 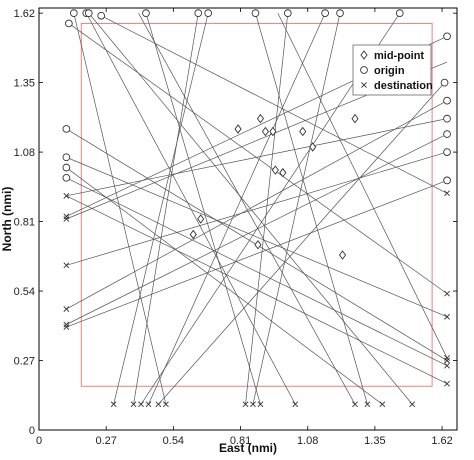 What do you see at coordinates (105, 441) in the screenshot?
I see `x-tick-label: 0.27` at bounding box center [105, 441].